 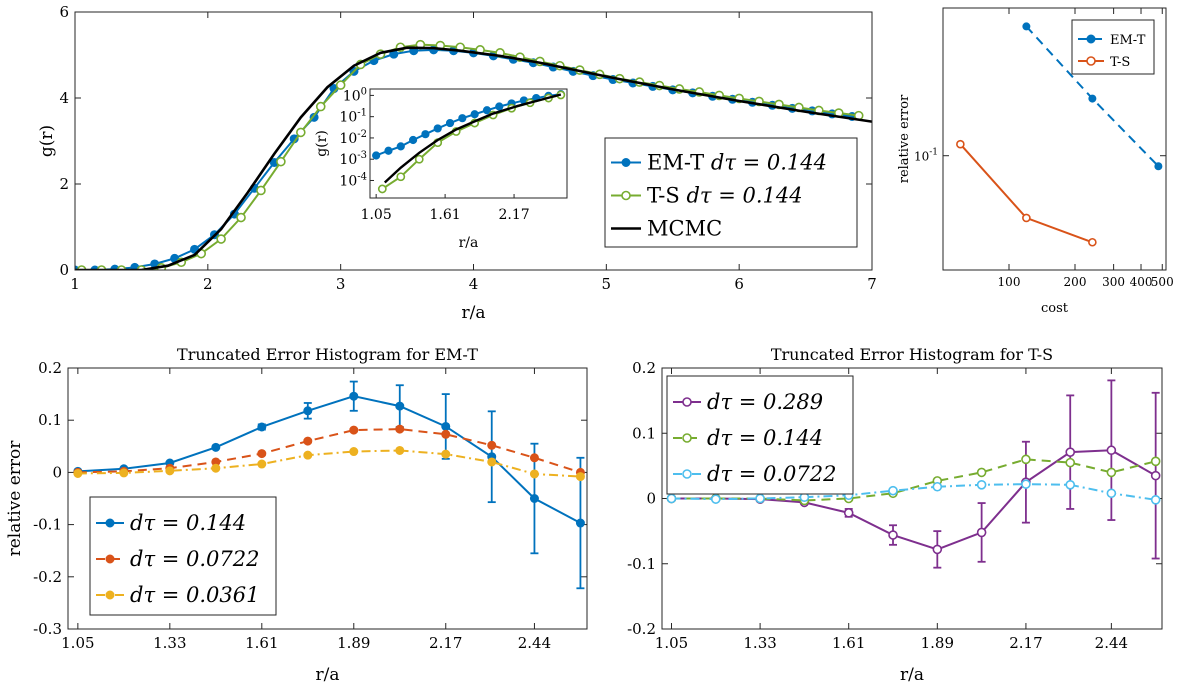 I want to click on x-tick-label: 2, so click(x=208, y=284).